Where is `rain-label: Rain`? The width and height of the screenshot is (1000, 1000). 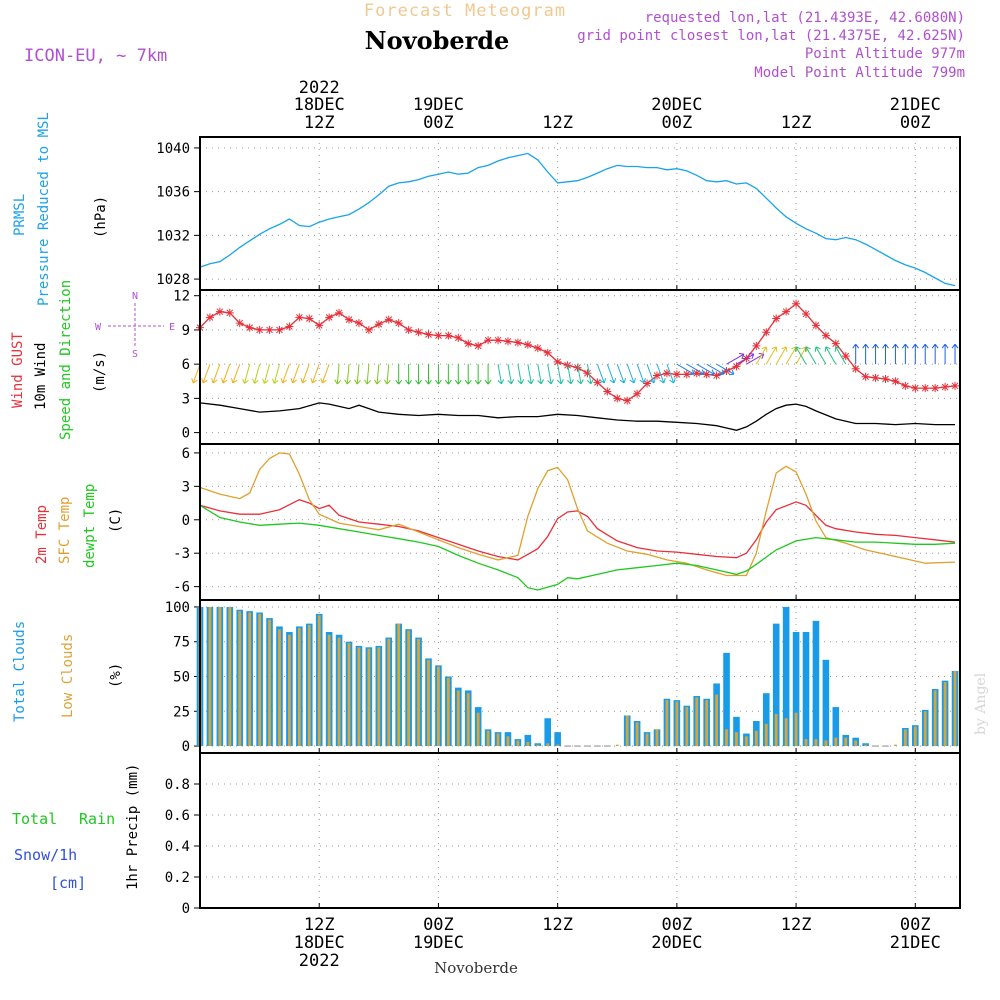 rain-label: Rain is located at coordinates (97, 819).